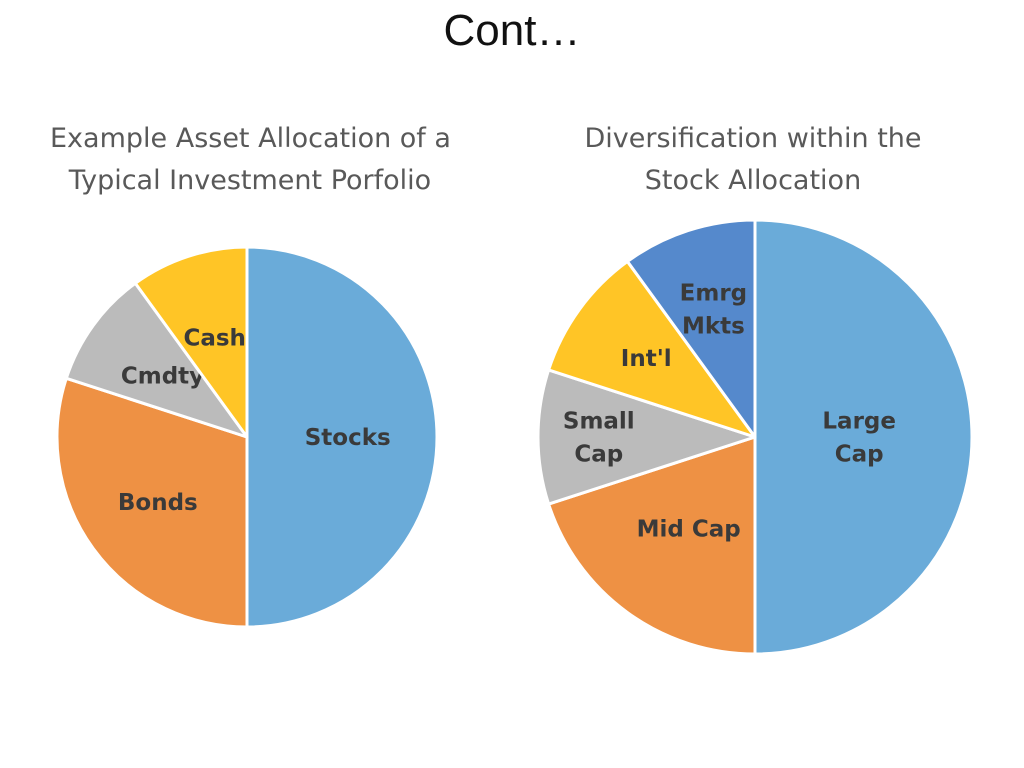 The image size is (1024, 768). What do you see at coordinates (713, 294) in the screenshot?
I see `slice-label-line: Emrg` at bounding box center [713, 294].